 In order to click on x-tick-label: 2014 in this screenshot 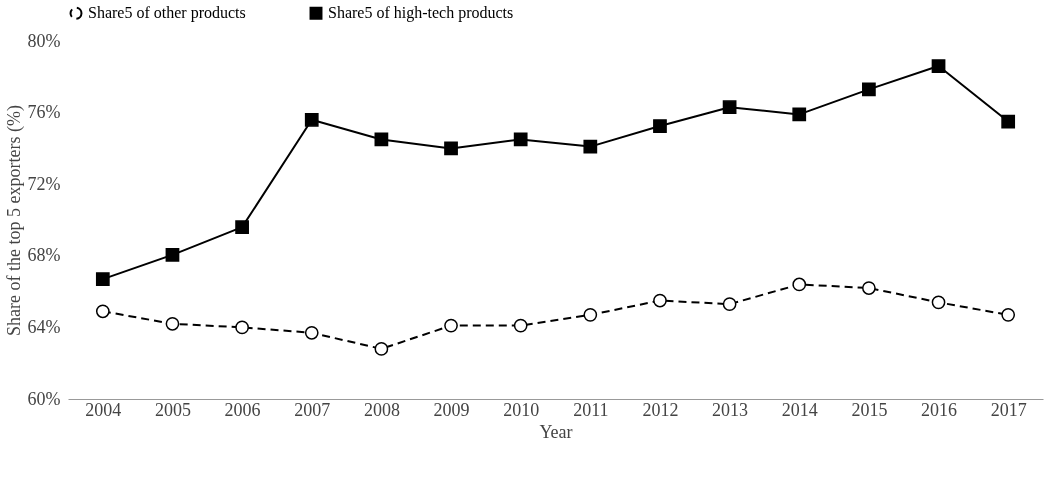, I will do `click(799, 409)`.